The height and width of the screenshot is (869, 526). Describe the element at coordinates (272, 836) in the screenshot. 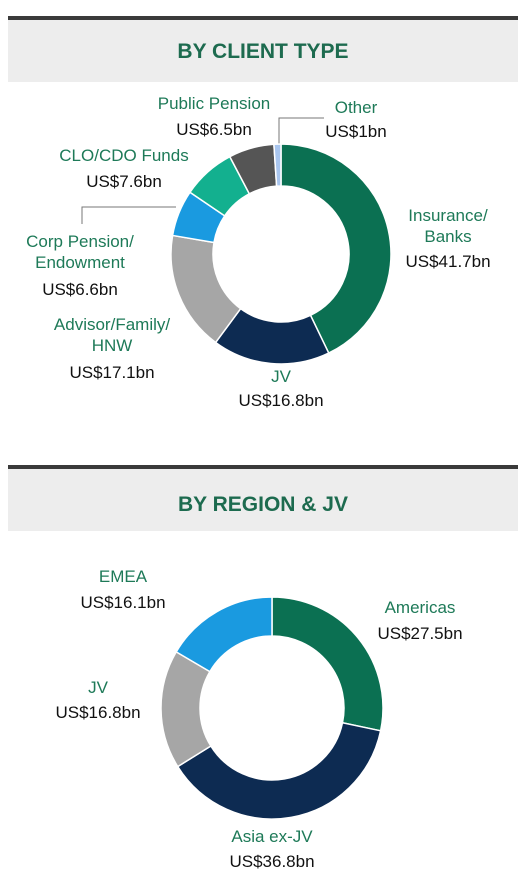

I see `slice-label: Asia ex-JV` at that location.